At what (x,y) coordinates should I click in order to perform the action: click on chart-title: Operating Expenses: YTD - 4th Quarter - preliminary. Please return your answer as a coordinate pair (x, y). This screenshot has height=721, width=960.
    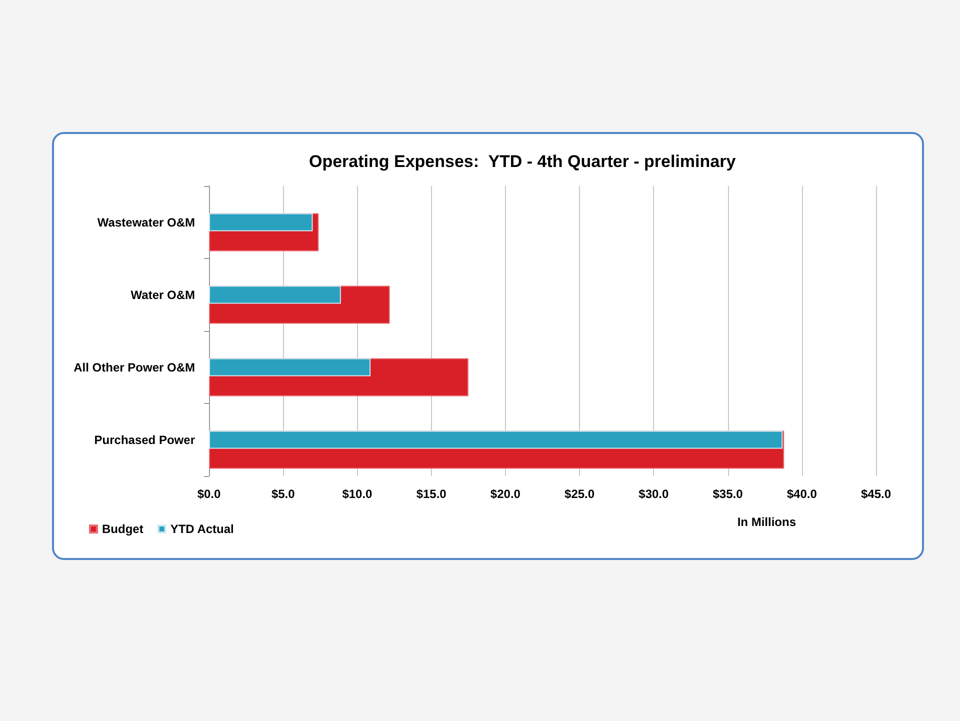
    Looking at the image, I should click on (522, 161).